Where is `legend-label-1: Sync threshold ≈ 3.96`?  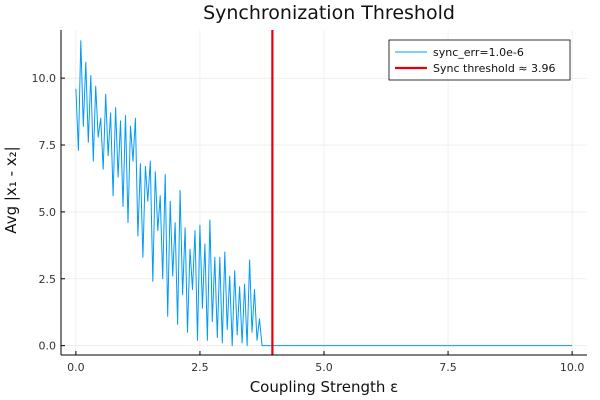
legend-label-1: Sync threshold ≈ 3.96 is located at coordinates (494, 68).